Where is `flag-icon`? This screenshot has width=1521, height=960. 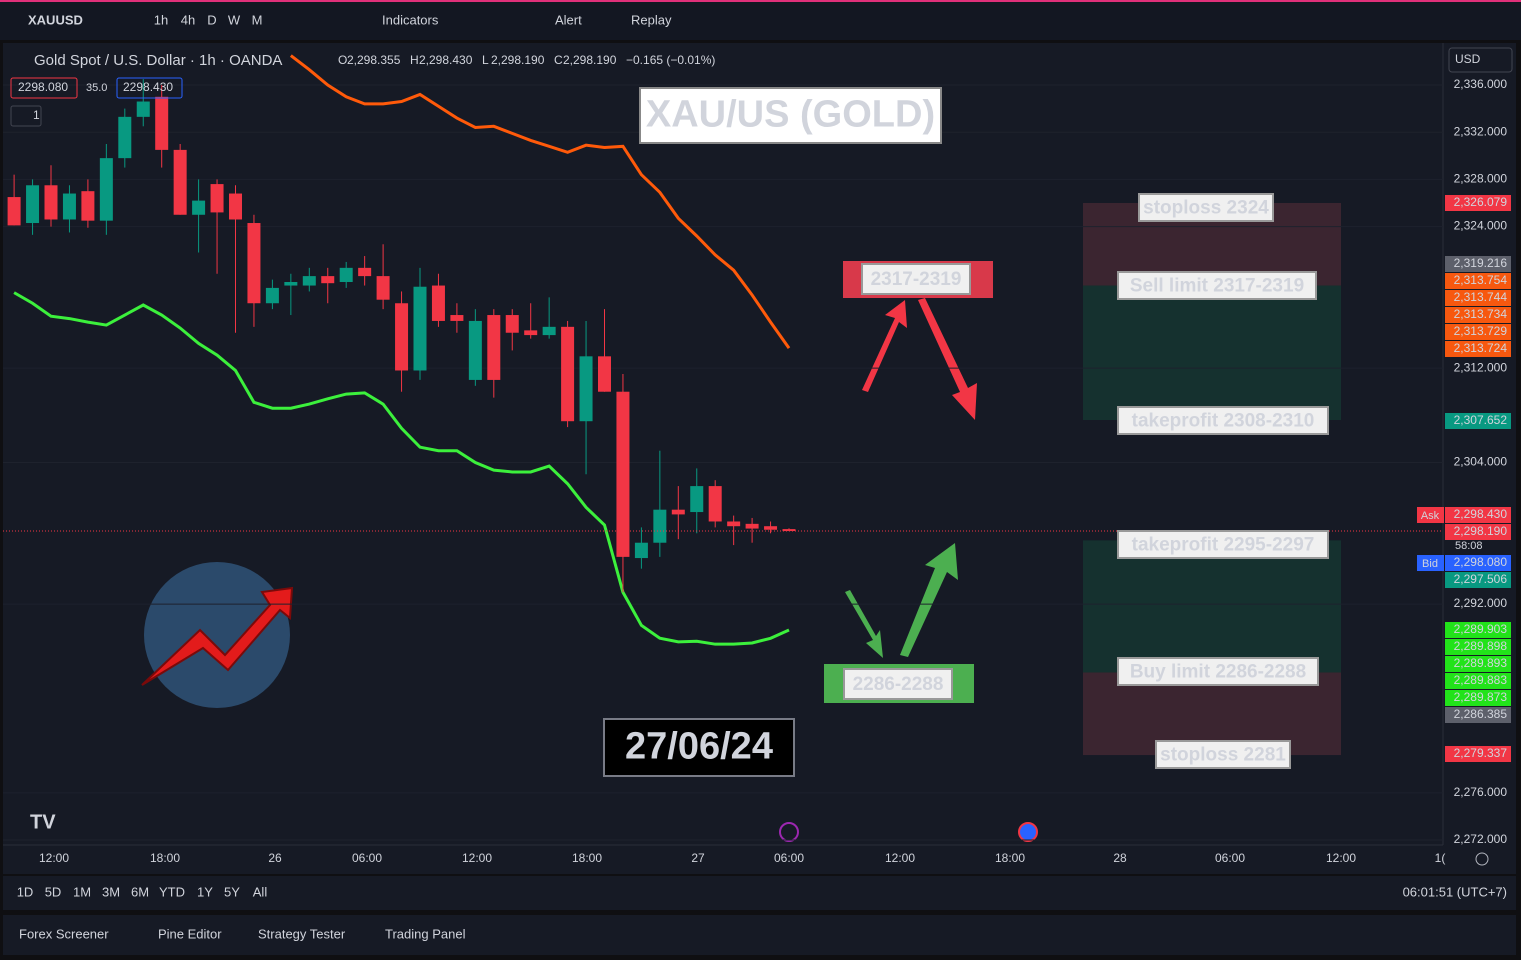
flag-icon is located at coordinates (1028, 832).